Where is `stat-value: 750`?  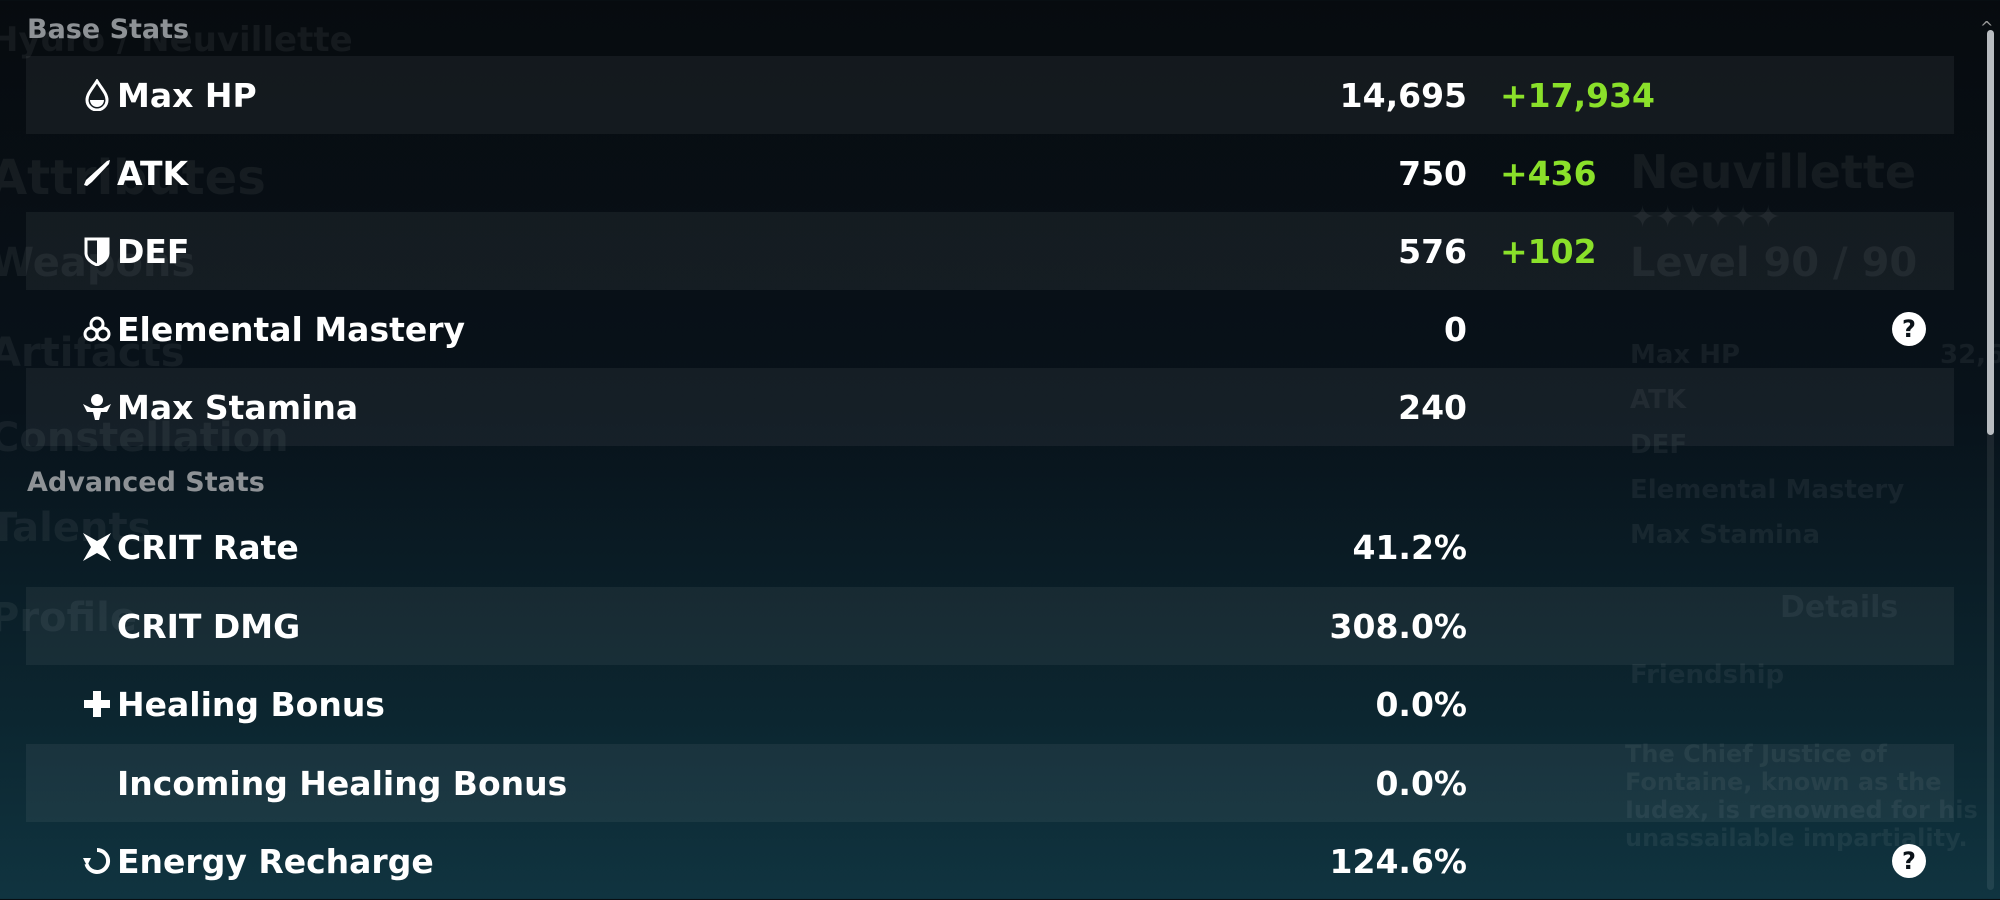 stat-value: 750 is located at coordinates (1432, 173).